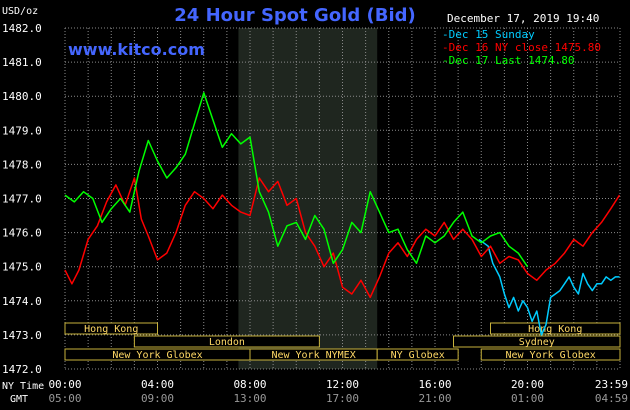 This screenshot has width=630, height=410. I want to click on legend-entry: -Dec 17 Last 1474.80, so click(508, 60).